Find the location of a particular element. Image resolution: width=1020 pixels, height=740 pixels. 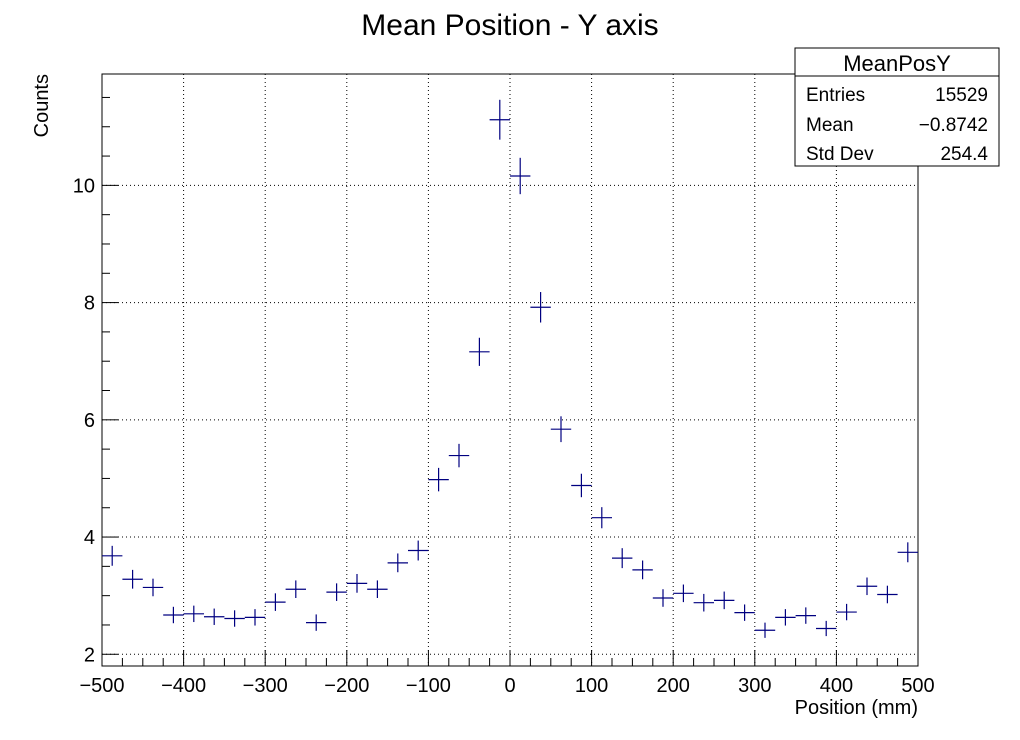

x-axis-label: Position (mm) is located at coordinates (856, 708).